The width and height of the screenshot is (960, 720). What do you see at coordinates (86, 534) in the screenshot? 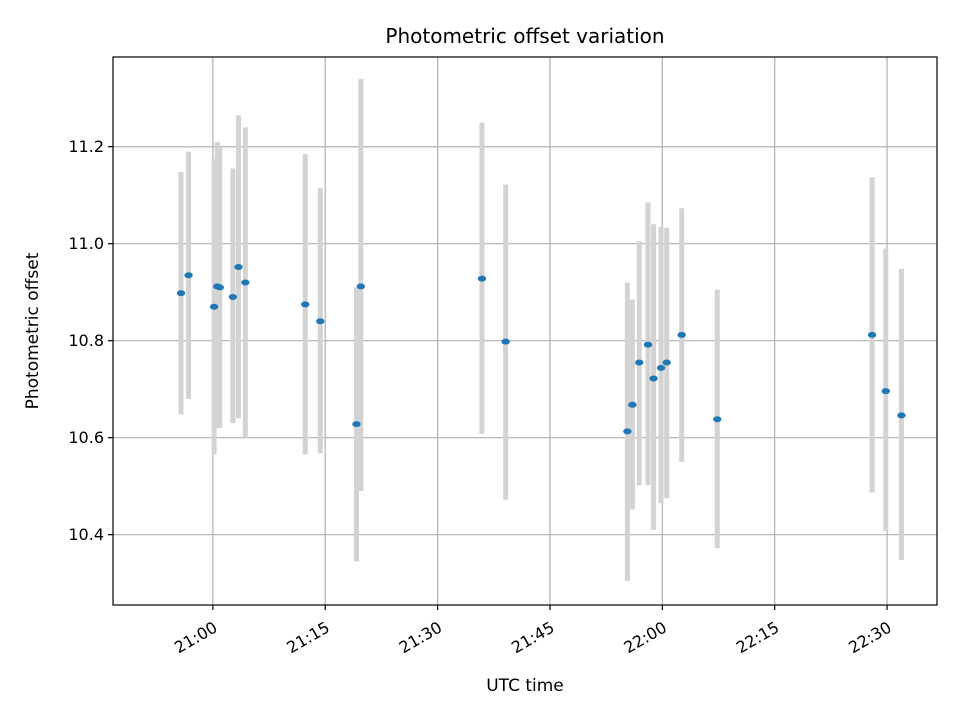
I see `y-tick-label: 10.4` at bounding box center [86, 534].